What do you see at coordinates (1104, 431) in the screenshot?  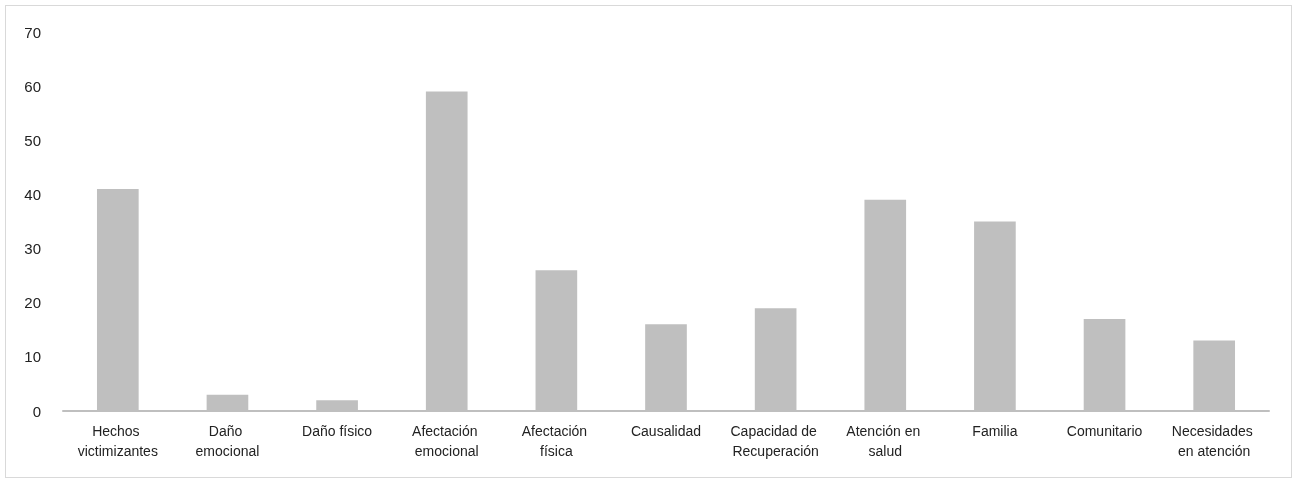 I see `x-tick-label: Comunitario` at bounding box center [1104, 431].